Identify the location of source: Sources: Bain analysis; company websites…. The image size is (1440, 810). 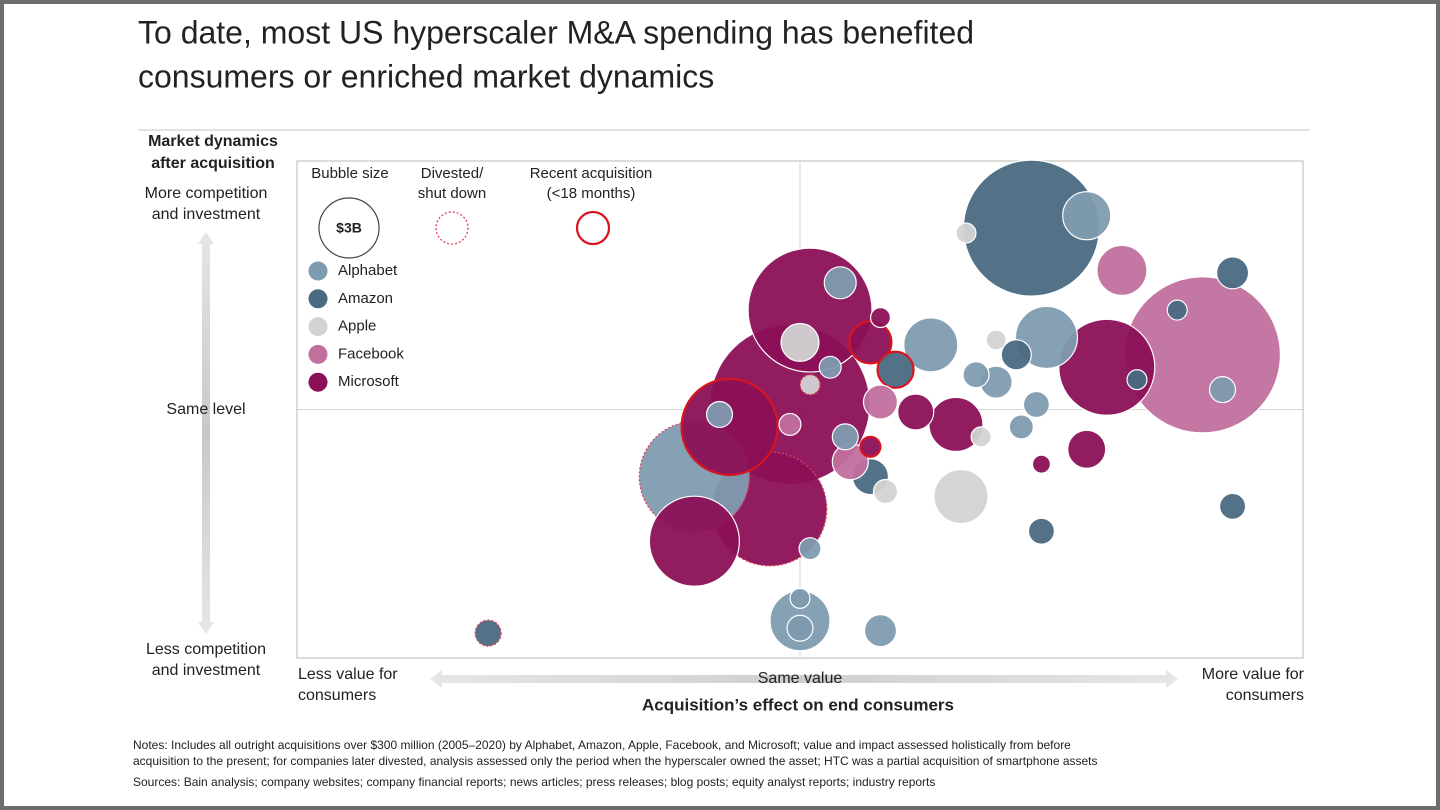
(534, 782).